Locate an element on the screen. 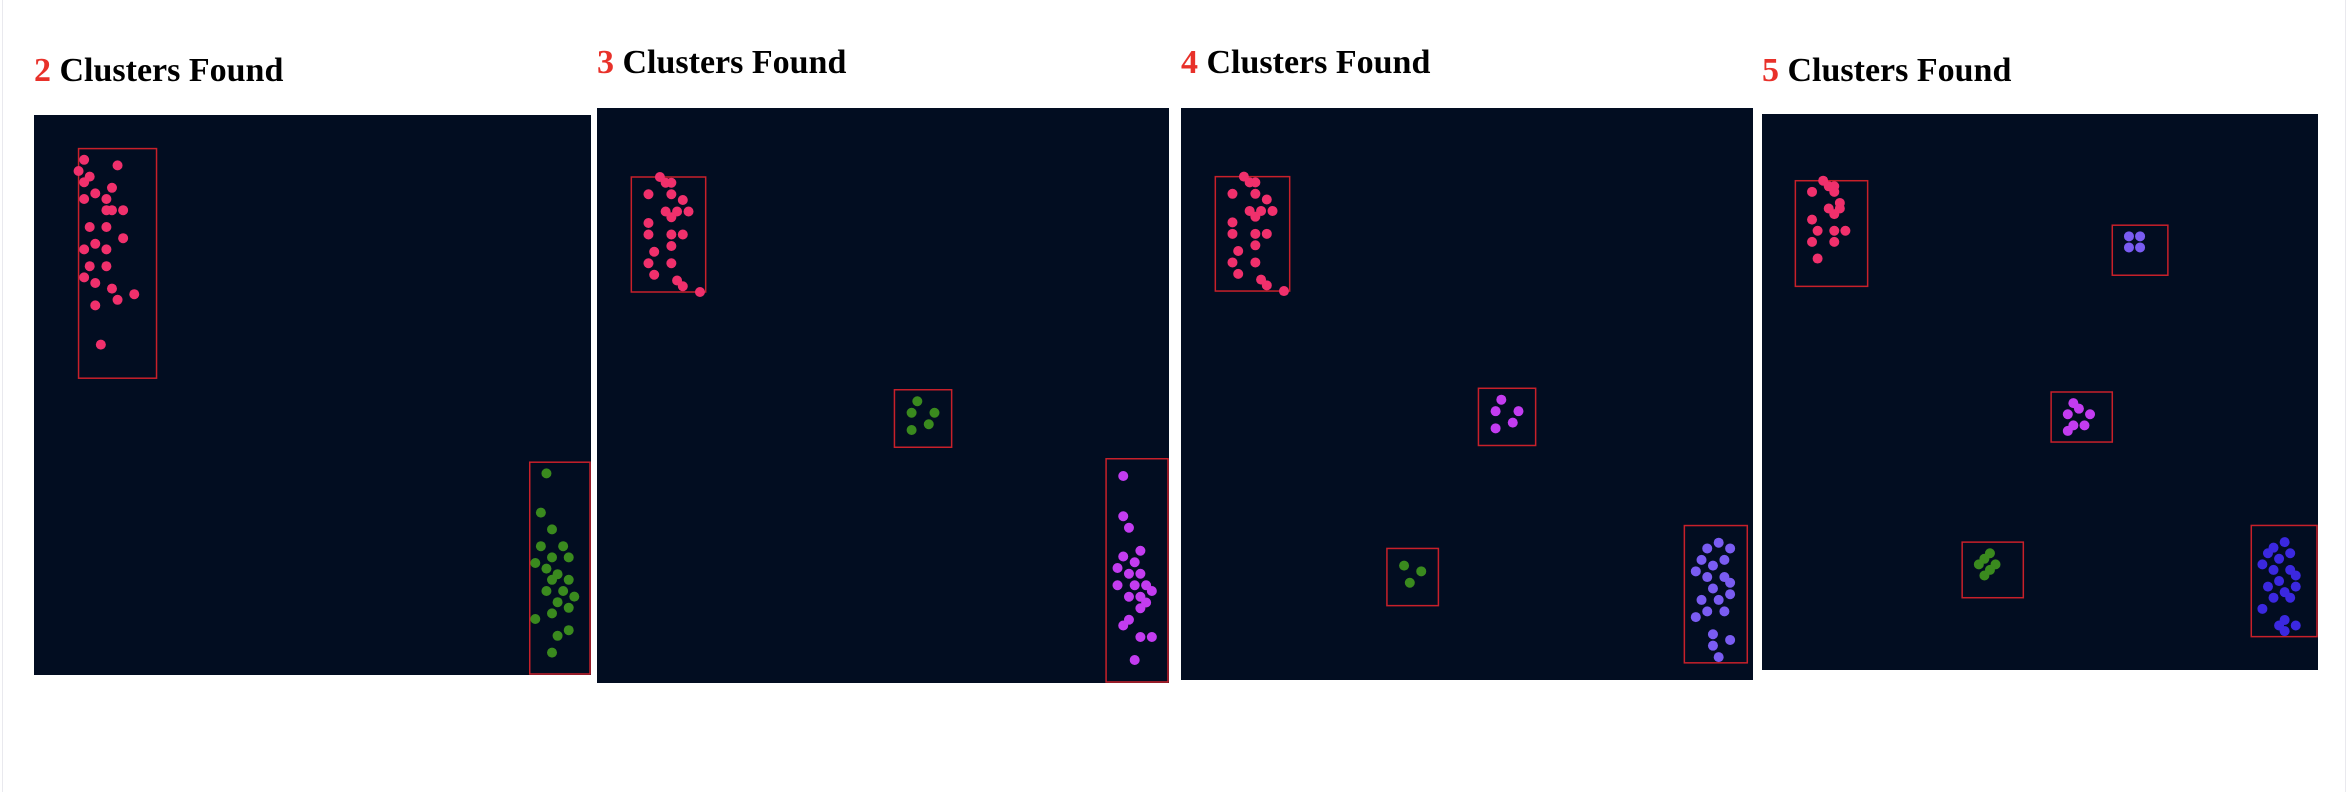 The height and width of the screenshot is (792, 2348). scatter-svg is located at coordinates (899, 427).